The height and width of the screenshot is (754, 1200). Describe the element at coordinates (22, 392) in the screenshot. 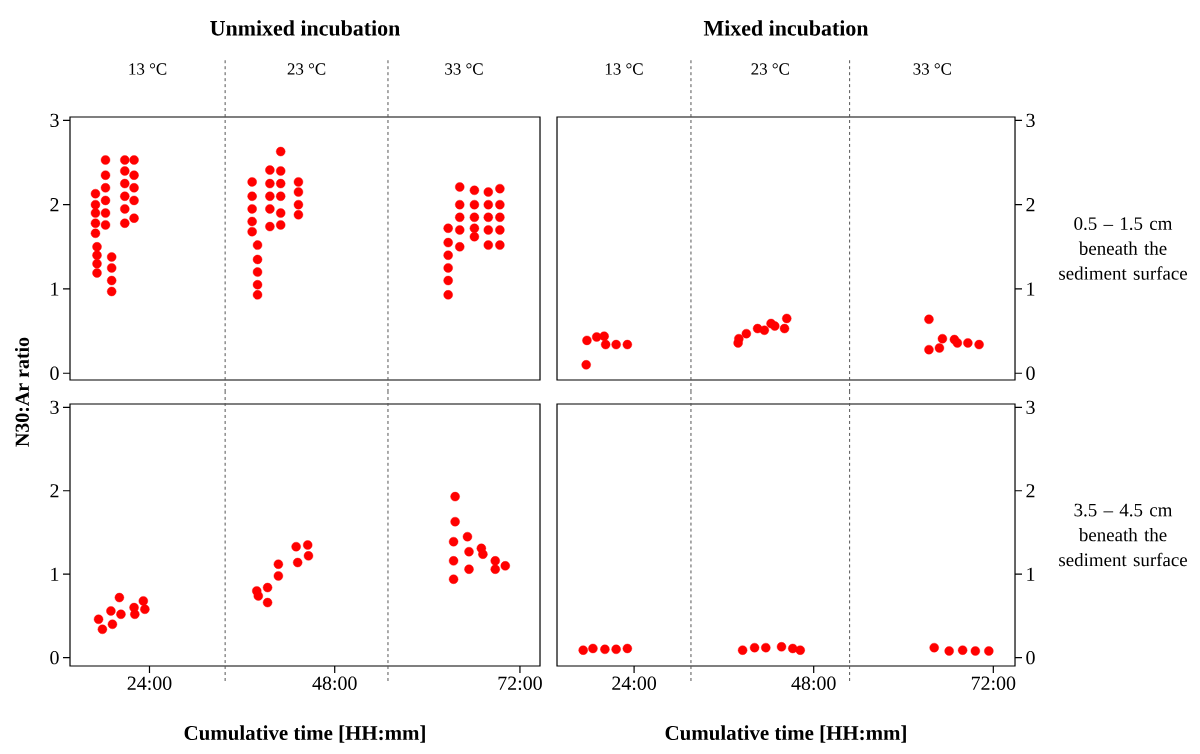

I see `y-axis-title: N30:Ar ratio` at that location.